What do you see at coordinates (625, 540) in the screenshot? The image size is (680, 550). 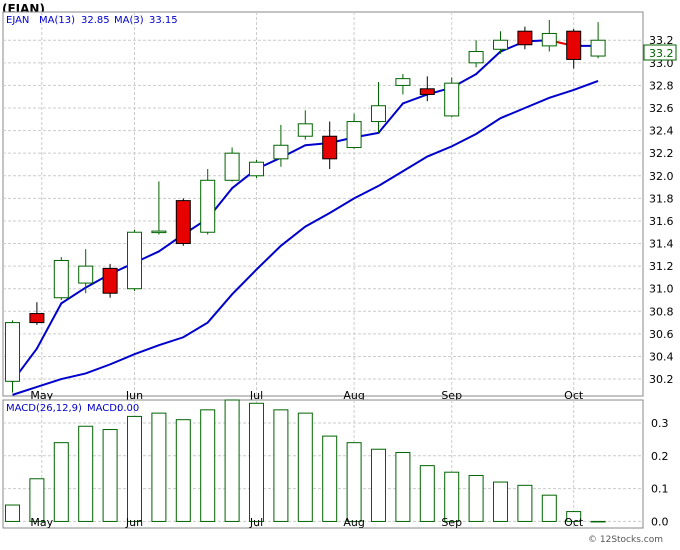 I see `watermark: © 12Stocks.com` at bounding box center [625, 540].